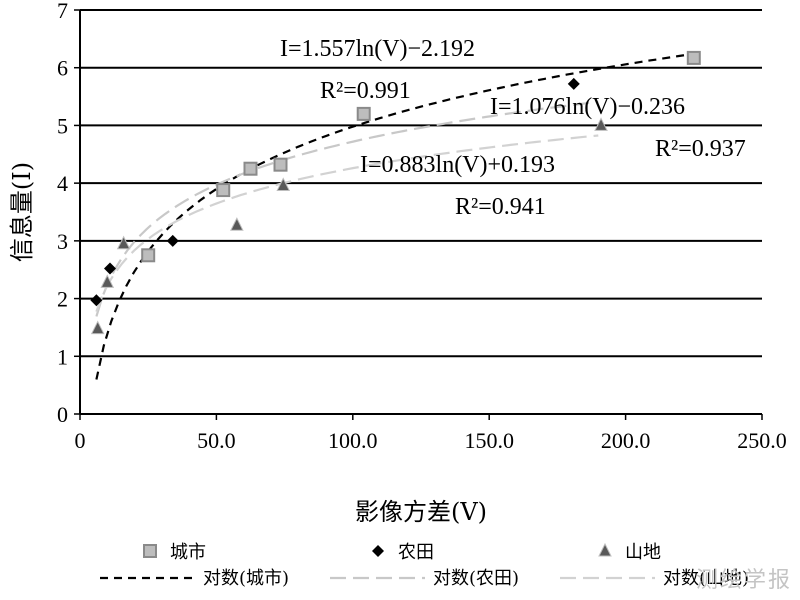 The height and width of the screenshot is (600, 800). I want to click on x-tick-label: 50.0, so click(216, 440).